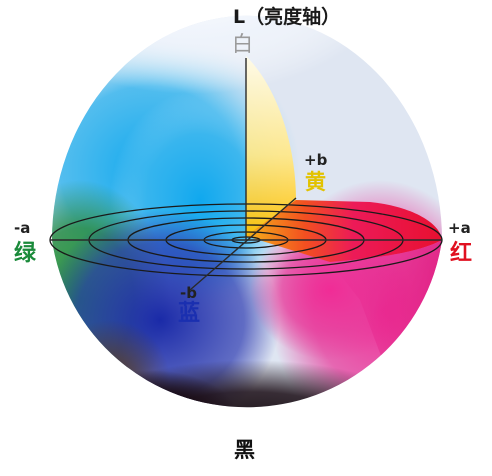  I want to click on black-label: 黑, so click(244, 450).